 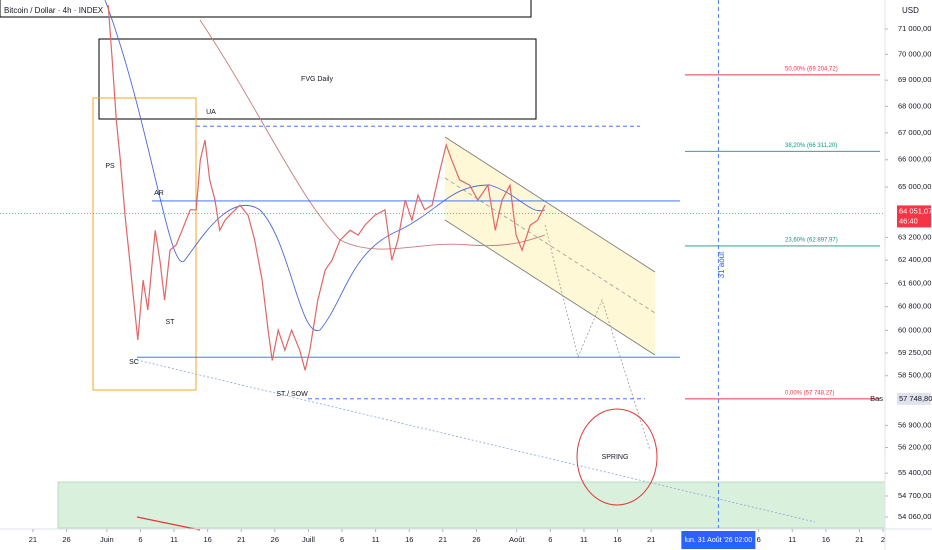 I want to click on annotation: SPRING, so click(x=615, y=457).